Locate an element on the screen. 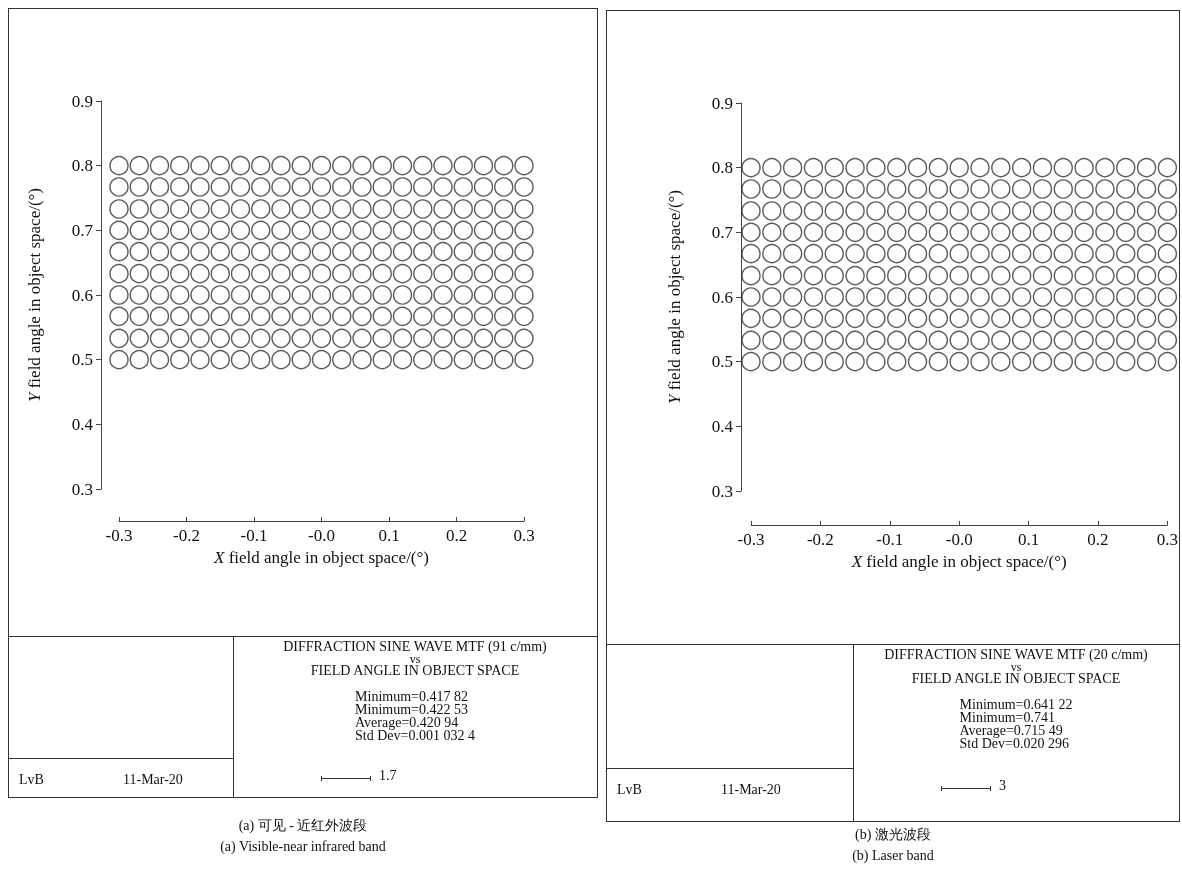  text: (a) 可见 - 近红外波段 is located at coordinates (303, 826).